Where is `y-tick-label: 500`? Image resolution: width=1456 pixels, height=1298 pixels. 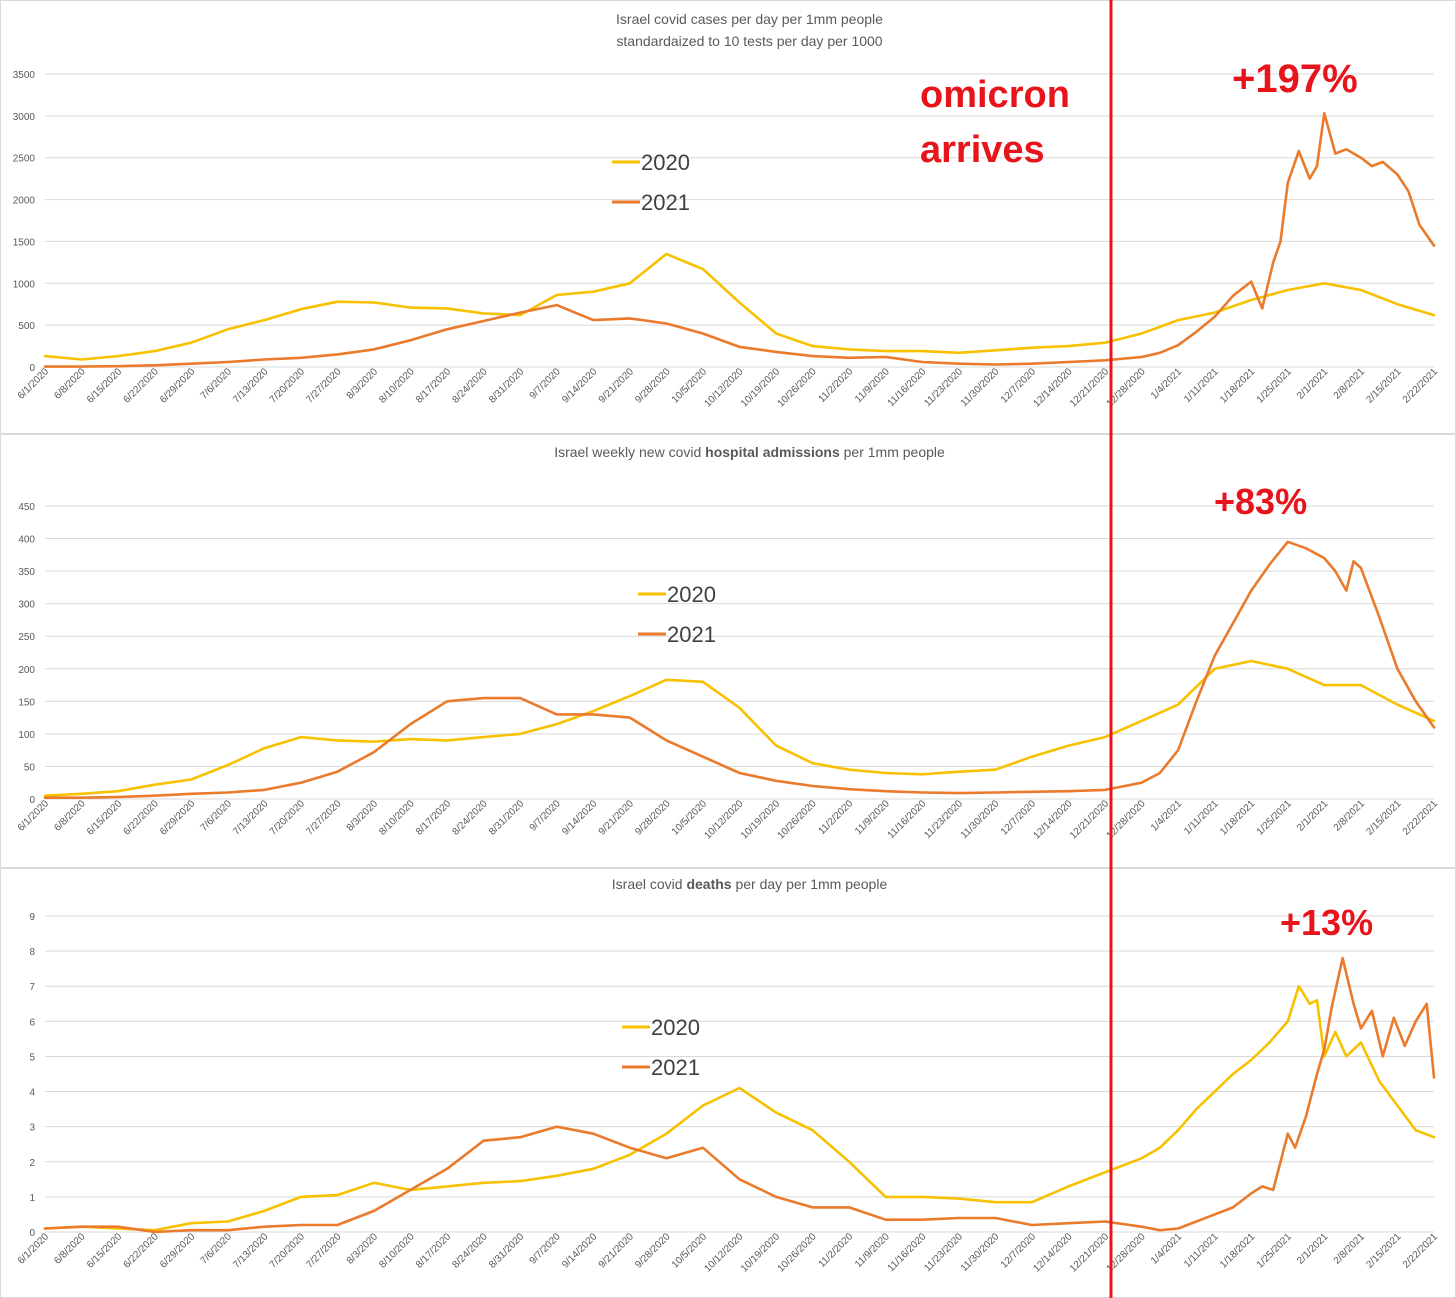
y-tick-label: 500 is located at coordinates (26, 326).